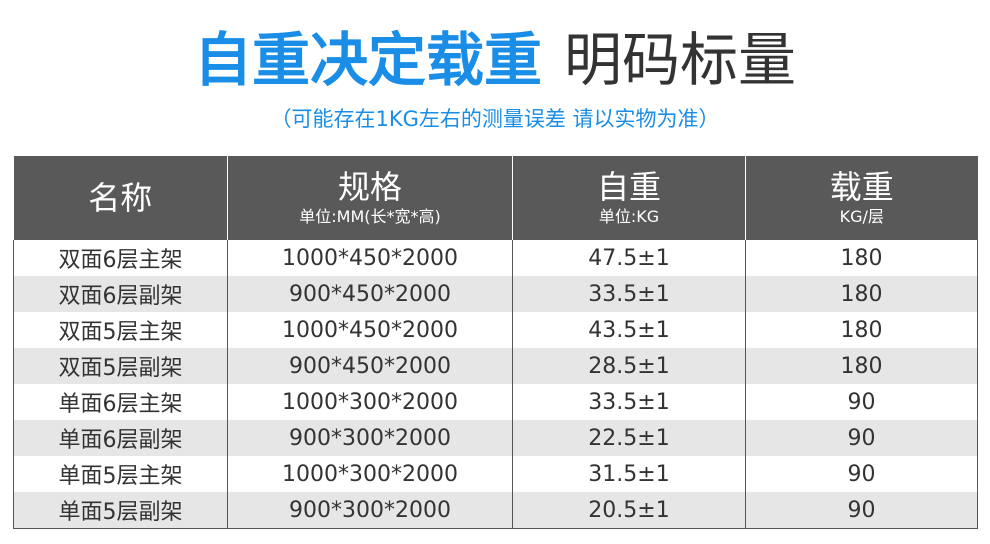 The image size is (990, 544). What do you see at coordinates (629, 474) in the screenshot?
I see `cell-weight: 31.5±1` at bounding box center [629, 474].